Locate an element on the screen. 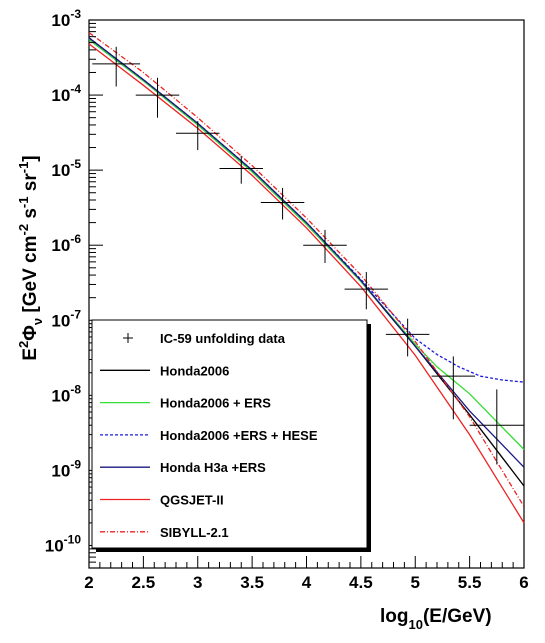  x-tick-label: 6 is located at coordinates (523, 582).